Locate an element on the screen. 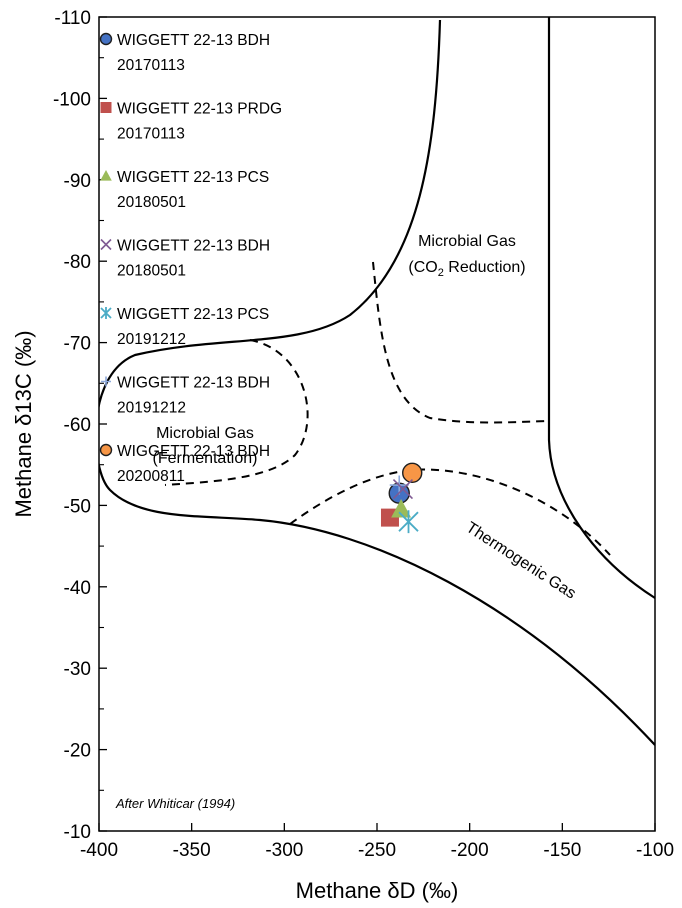 Image resolution: width=682 pixels, height=908 pixels. fermentation-boundary-dashed is located at coordinates (236, 412).